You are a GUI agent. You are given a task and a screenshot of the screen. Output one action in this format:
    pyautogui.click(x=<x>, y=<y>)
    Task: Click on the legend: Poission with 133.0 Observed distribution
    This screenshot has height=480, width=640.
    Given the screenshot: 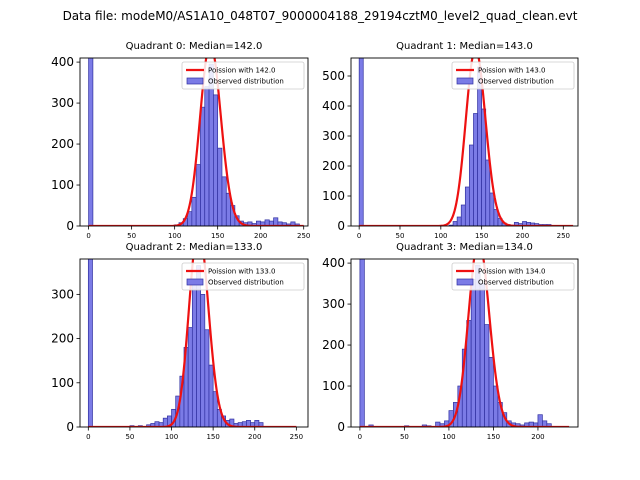 What is the action you would take?
    pyautogui.click(x=243, y=276)
    